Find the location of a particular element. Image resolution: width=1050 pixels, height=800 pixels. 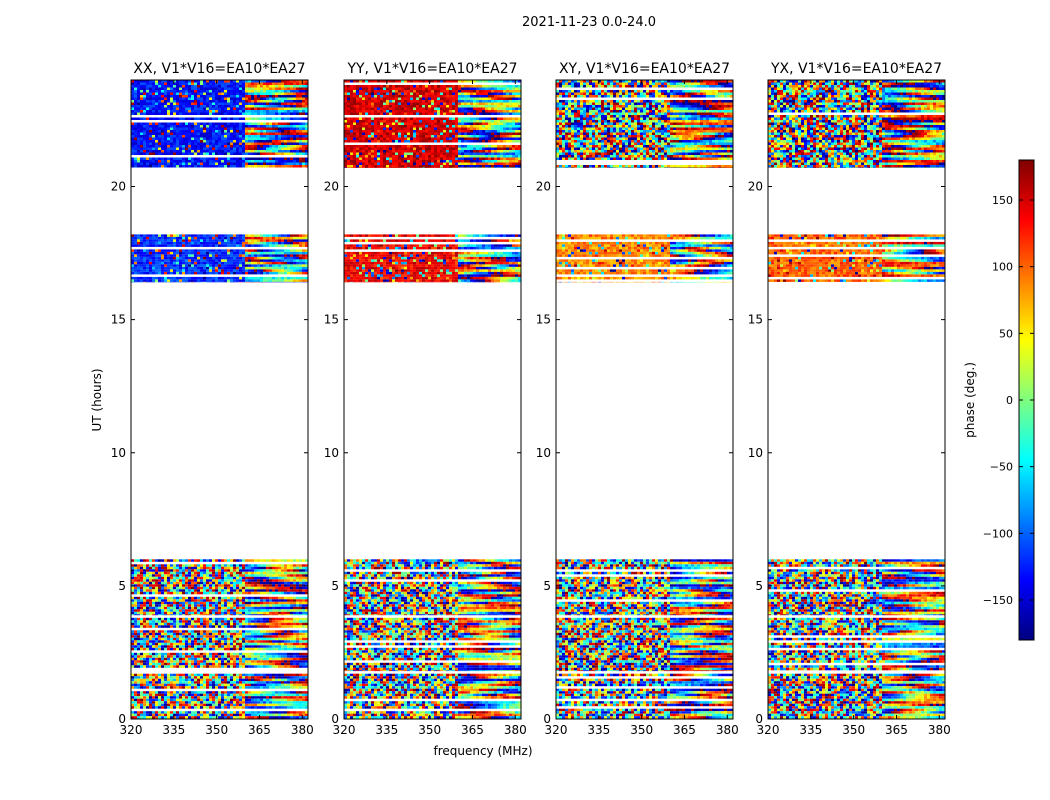

panel-title: YY, V1*V16=EA10*EA27 is located at coordinates (431, 69).